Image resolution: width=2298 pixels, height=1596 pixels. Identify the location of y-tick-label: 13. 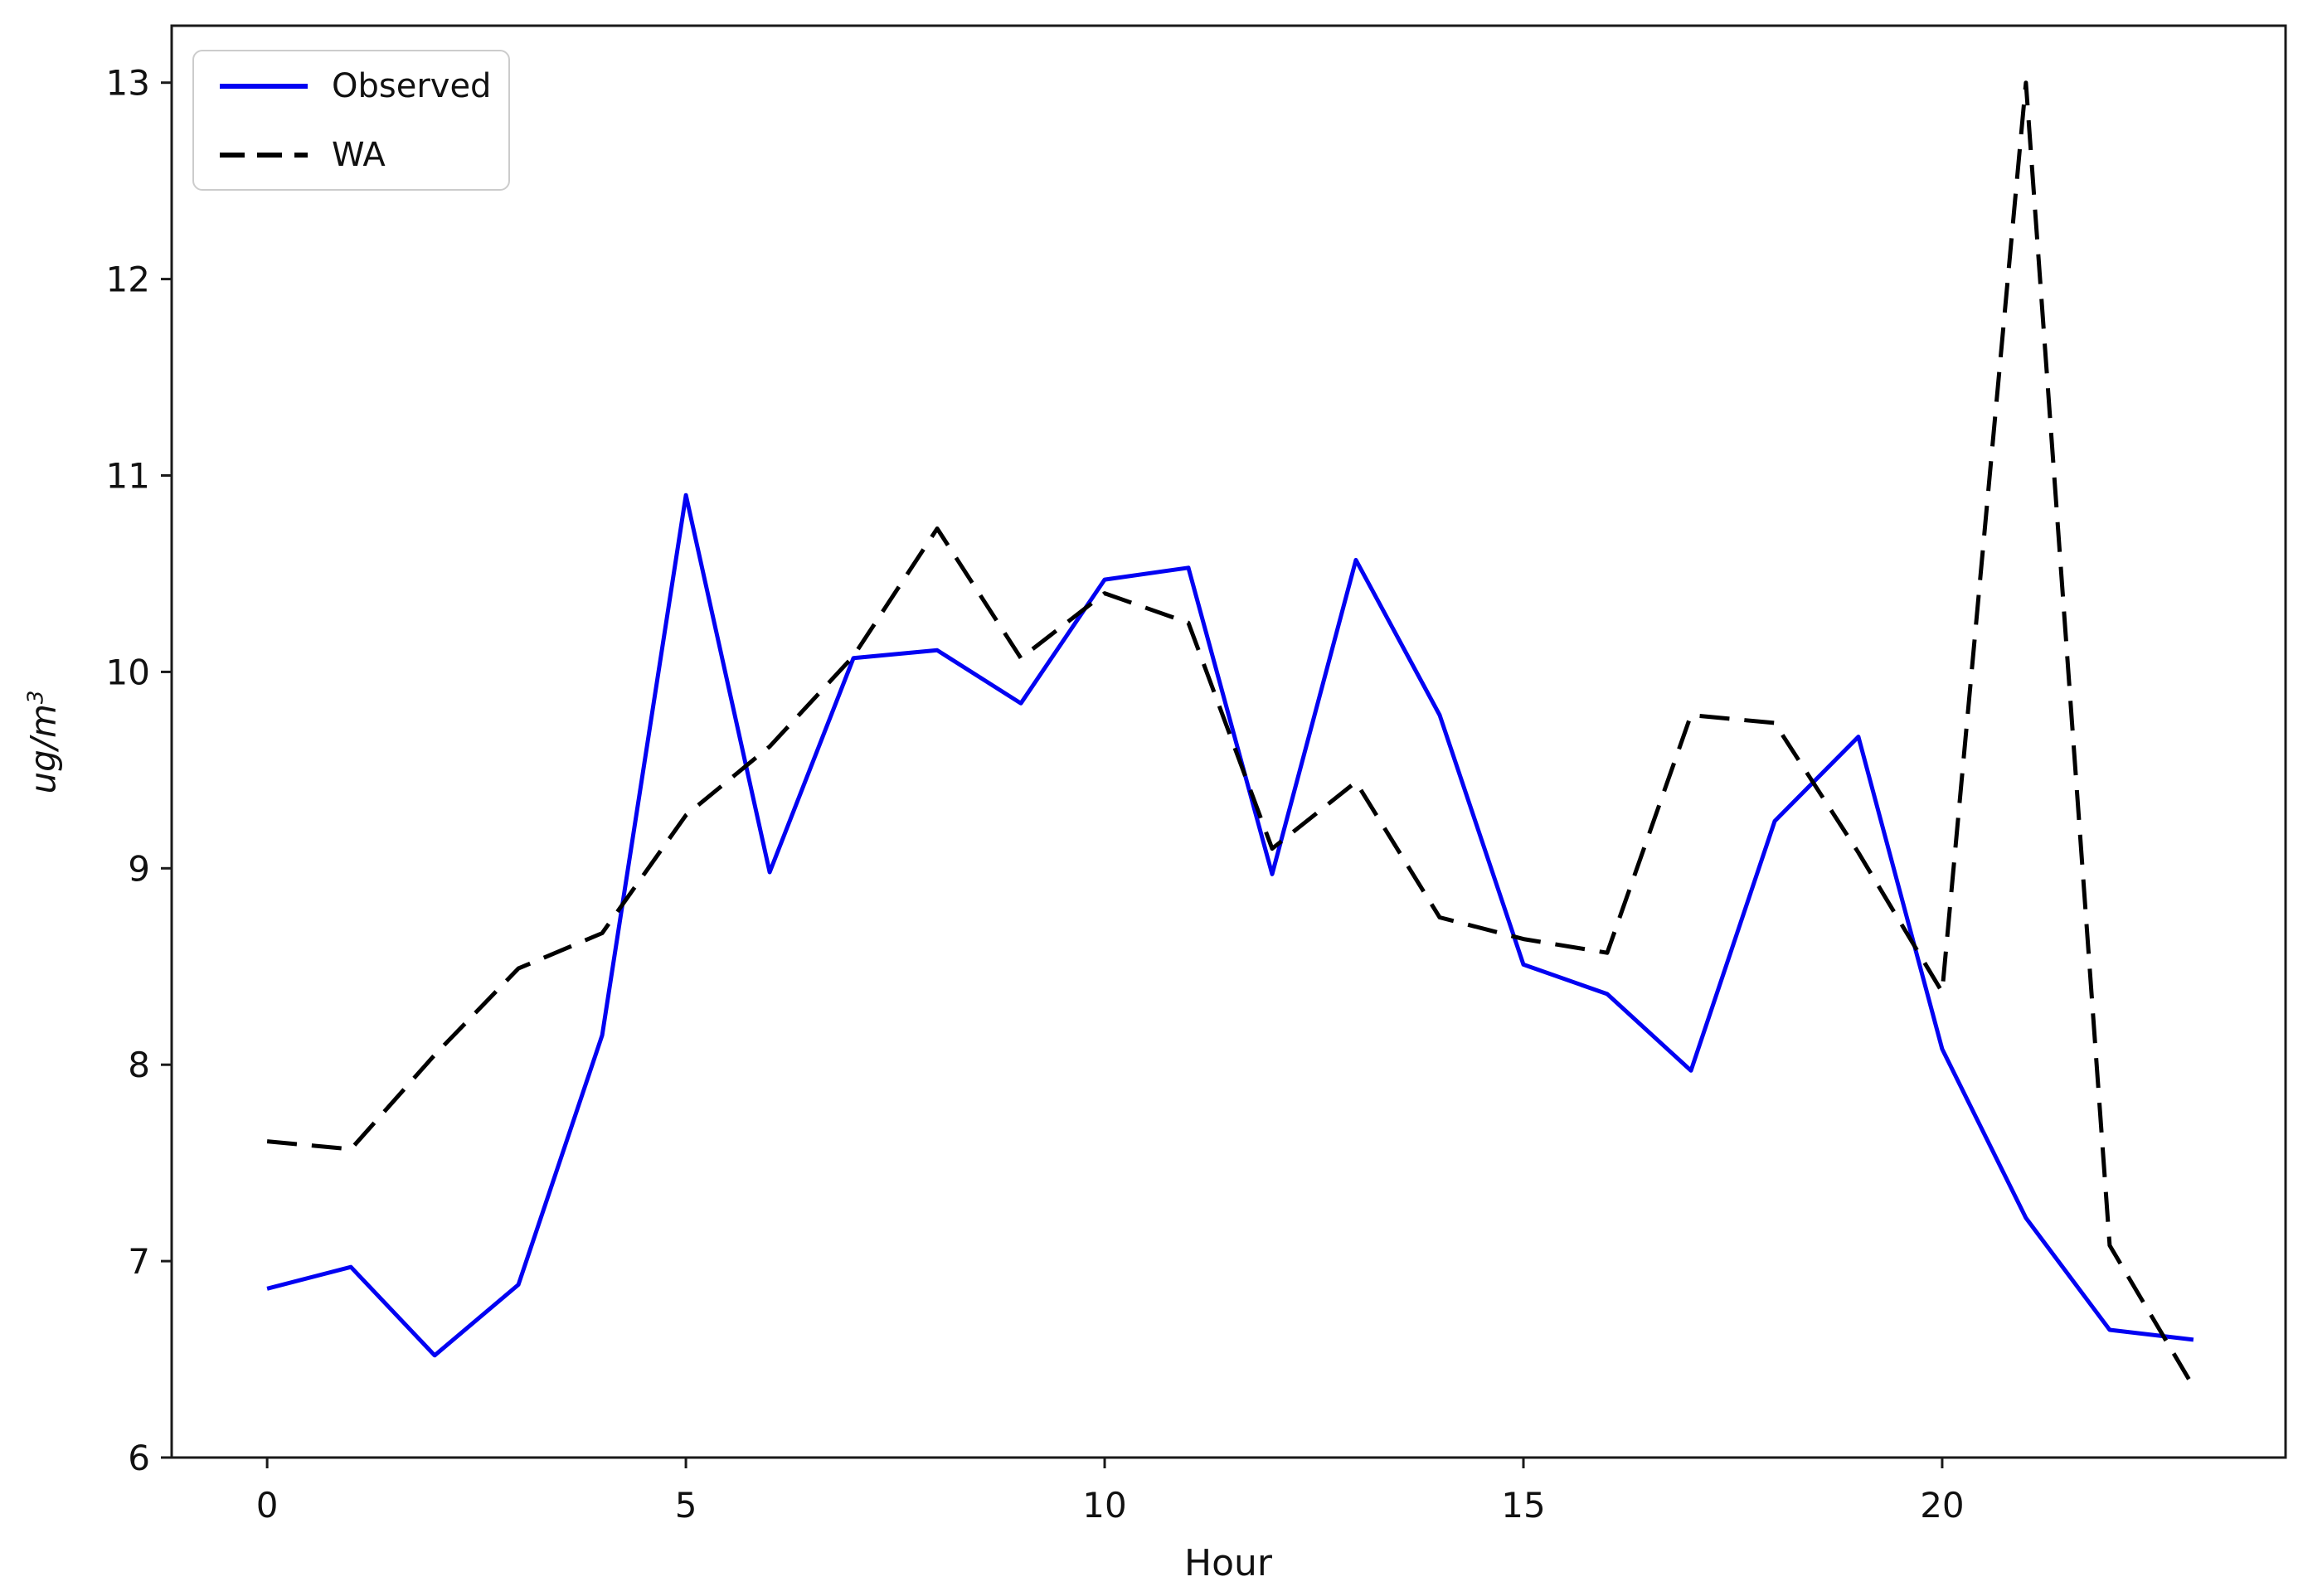
(128, 83).